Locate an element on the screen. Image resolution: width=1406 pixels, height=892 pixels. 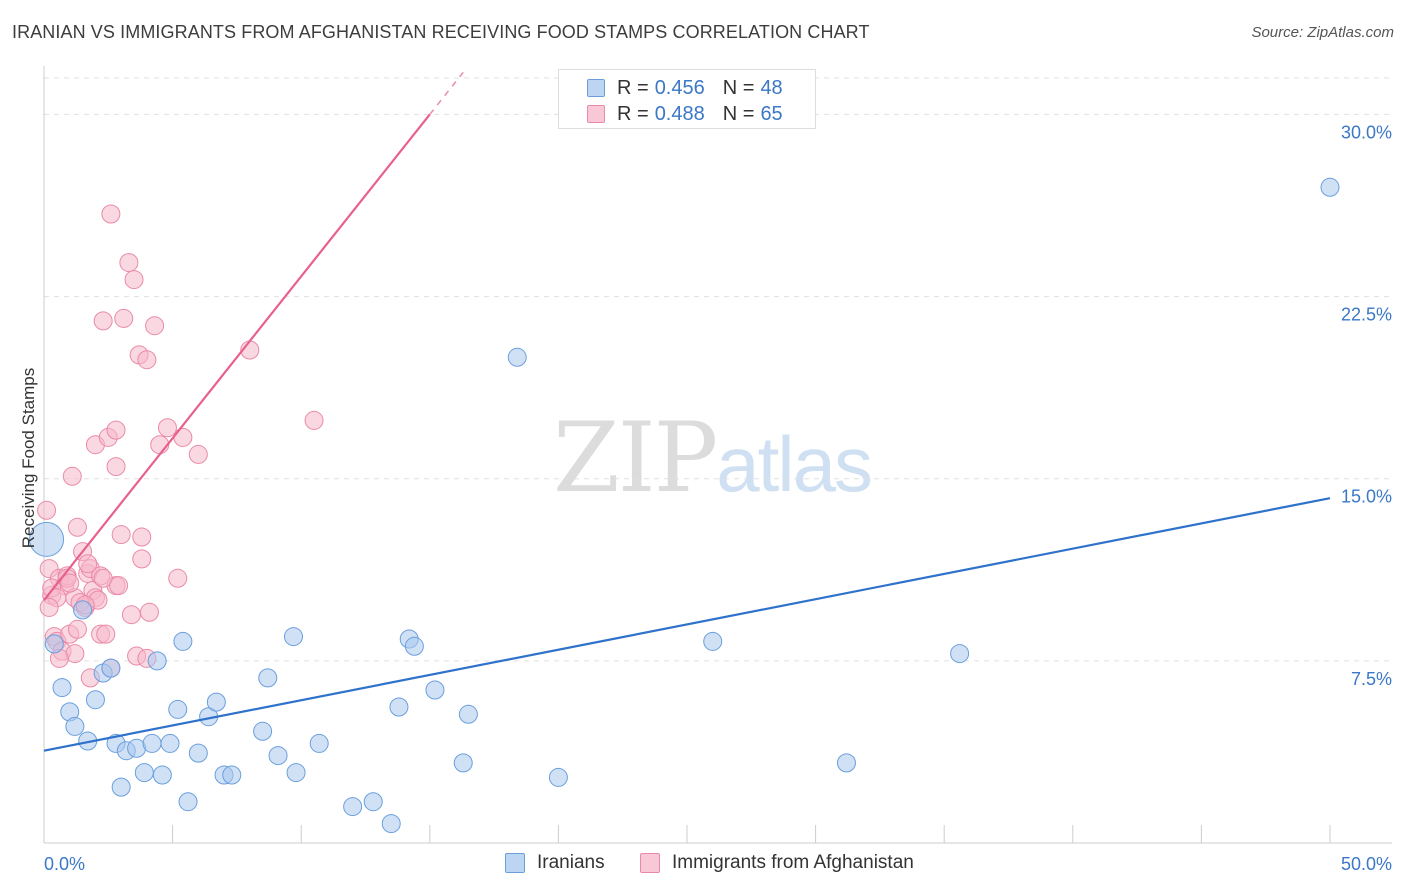
legend-row-iranians: R = 0.456 N = 48 is located at coordinates (685, 88).